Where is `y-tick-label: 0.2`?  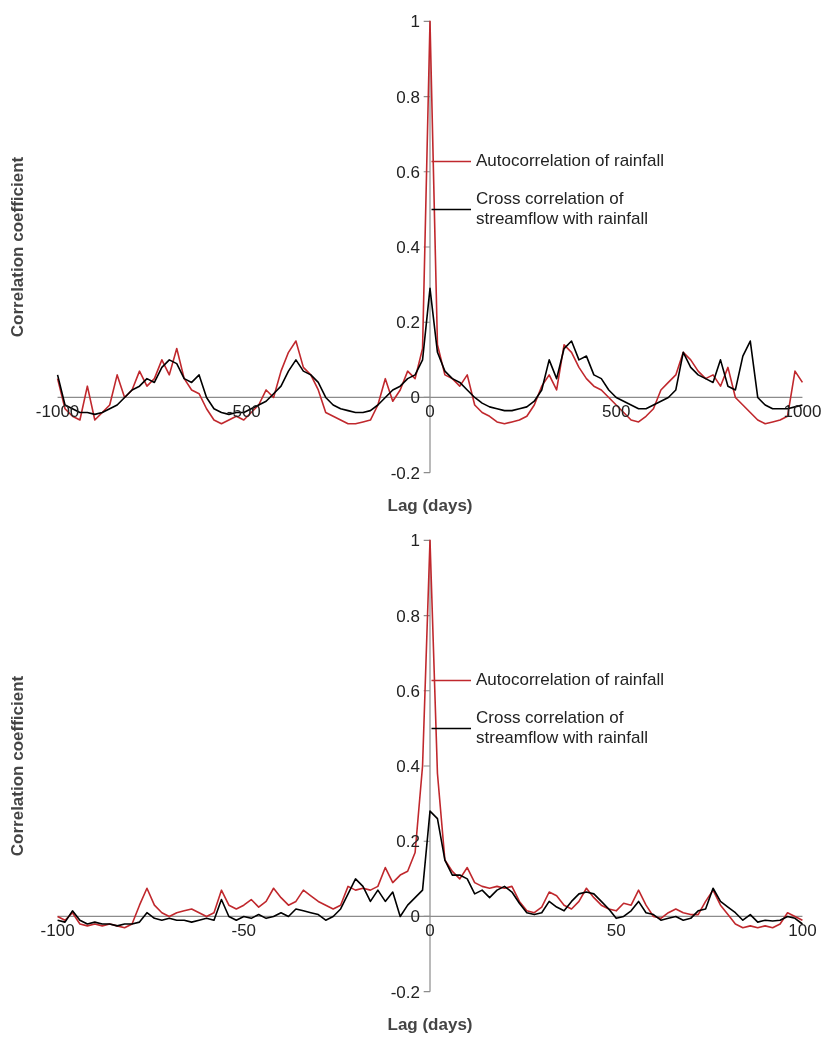 y-tick-label: 0.2 is located at coordinates (408, 323).